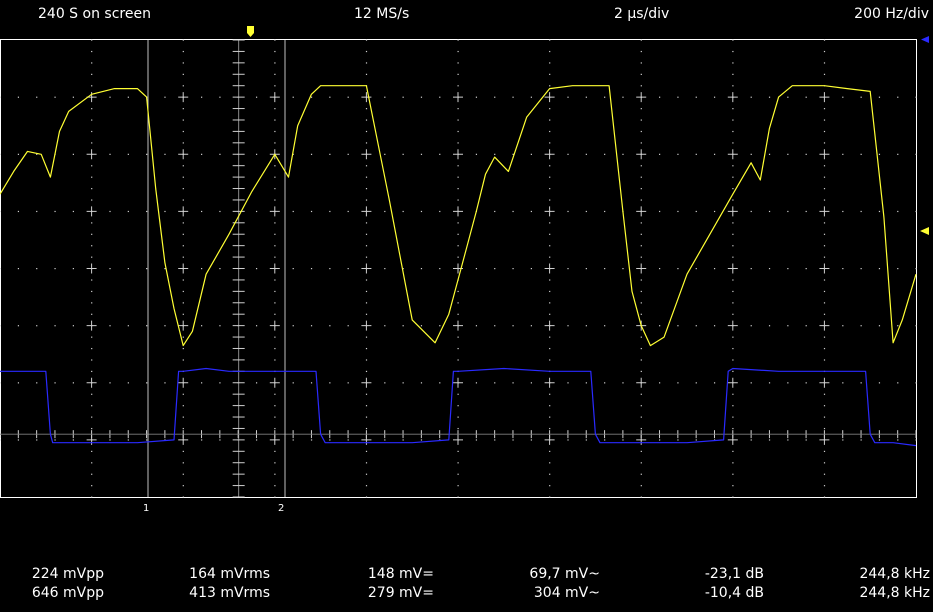 The width and height of the screenshot is (933, 612). I want to click on channel-2-level-marker-icon, so click(925, 39).